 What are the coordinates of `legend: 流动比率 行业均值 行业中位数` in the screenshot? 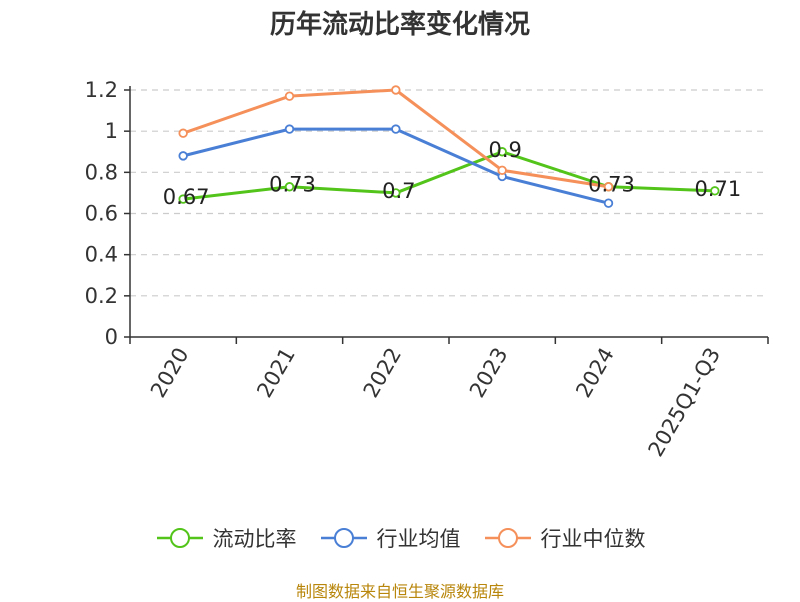 It's located at (400, 538).